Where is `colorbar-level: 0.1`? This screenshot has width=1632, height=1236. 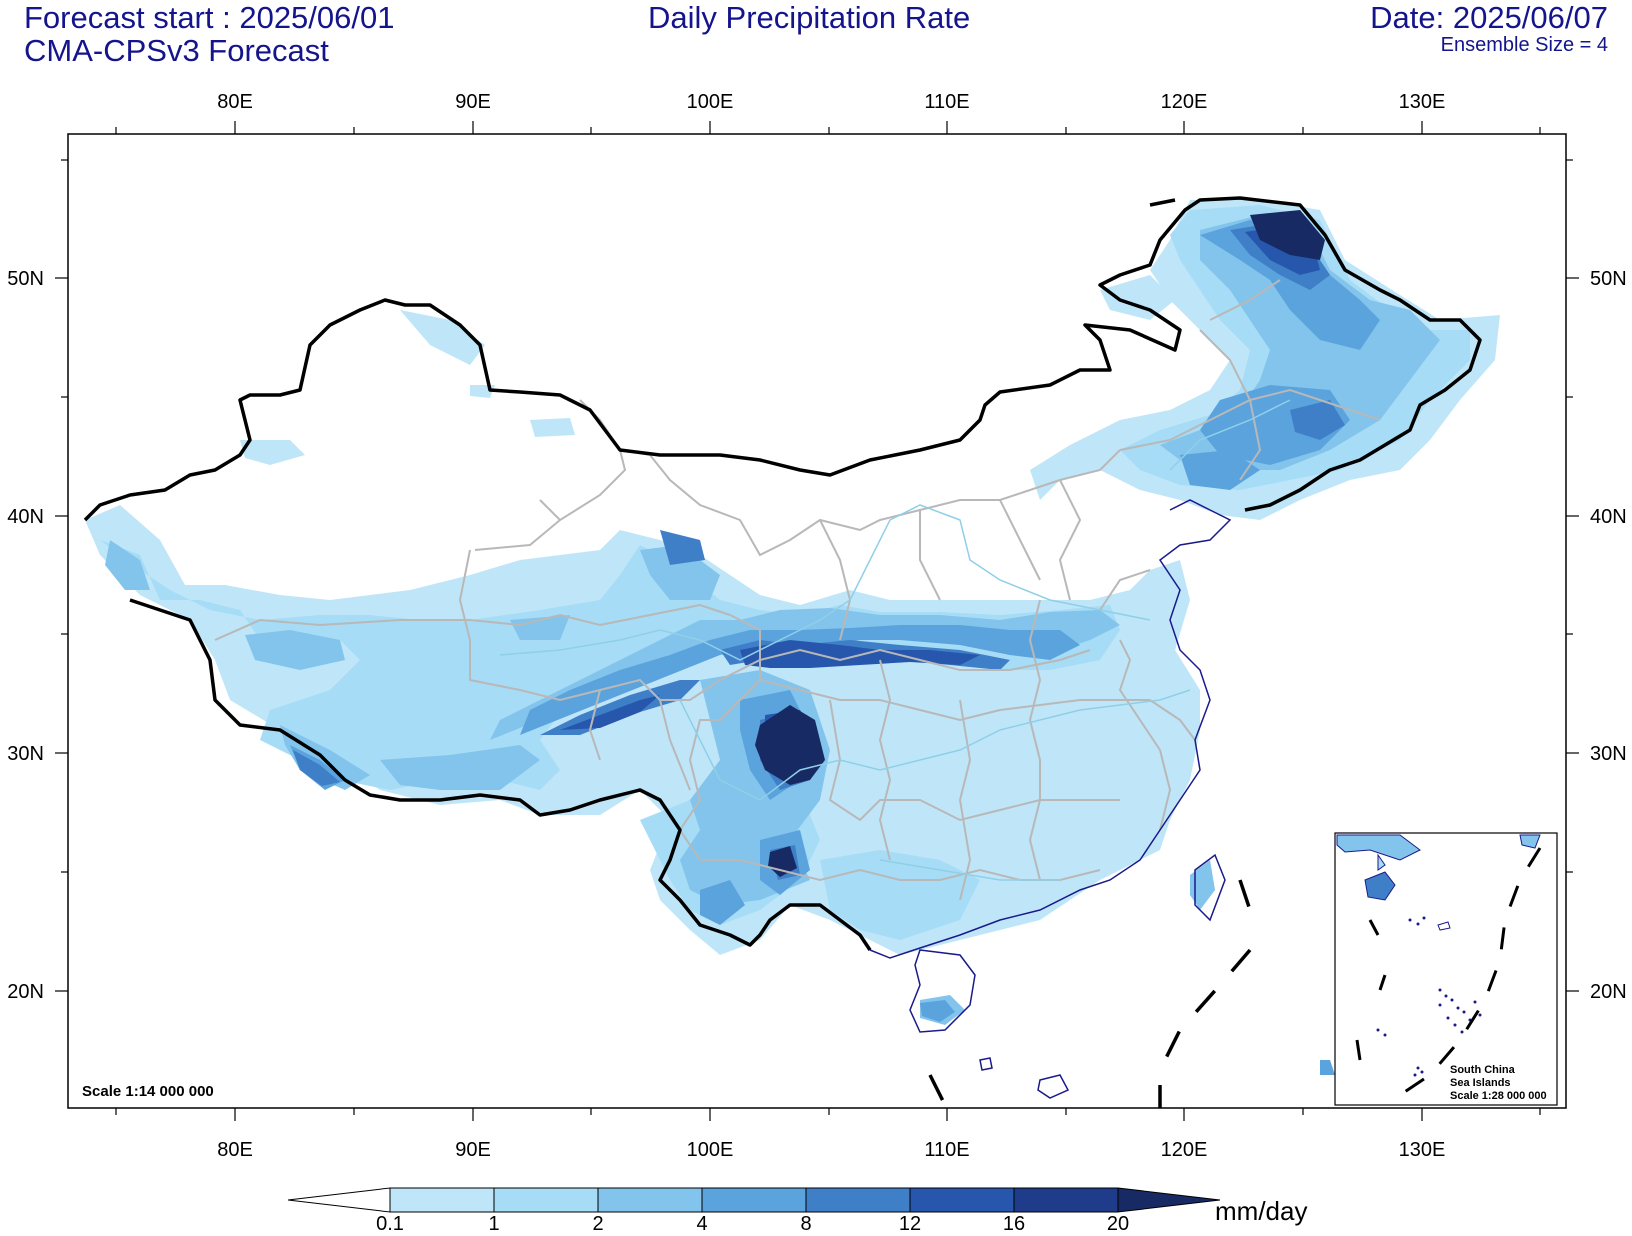
colorbar-level: 0.1 is located at coordinates (390, 1224).